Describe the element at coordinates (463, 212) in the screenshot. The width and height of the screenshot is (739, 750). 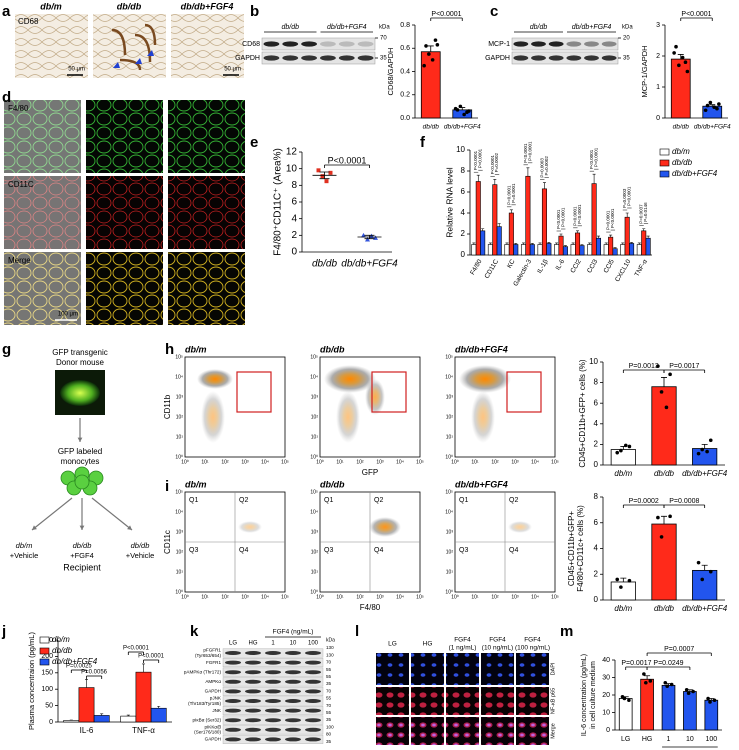
I see `y-tick-label: 4` at that location.